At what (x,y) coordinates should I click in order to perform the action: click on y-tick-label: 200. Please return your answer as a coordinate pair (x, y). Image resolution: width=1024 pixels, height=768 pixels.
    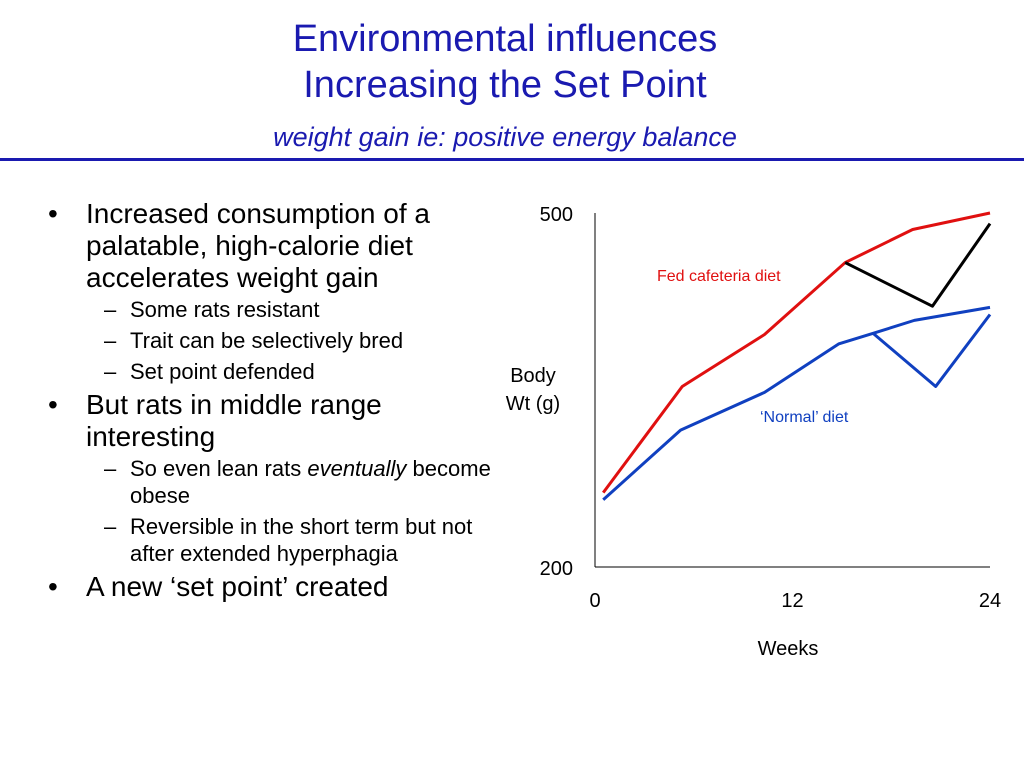
    Looking at the image, I should click on (556, 569).